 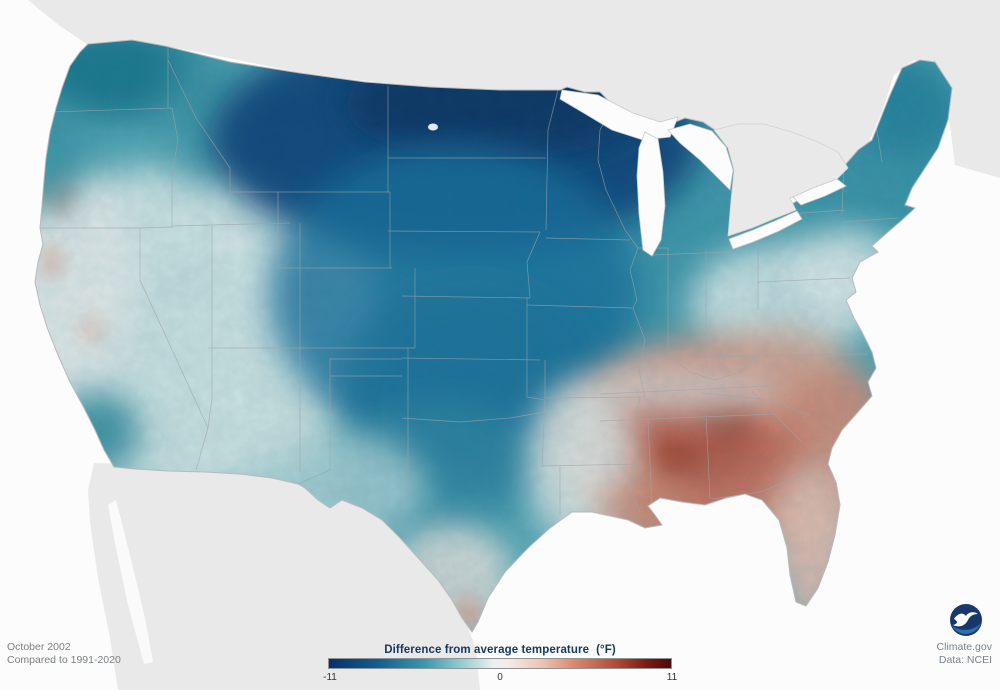 I want to click on legend-title-text: Difference from average temperature, so click(x=487, y=650).